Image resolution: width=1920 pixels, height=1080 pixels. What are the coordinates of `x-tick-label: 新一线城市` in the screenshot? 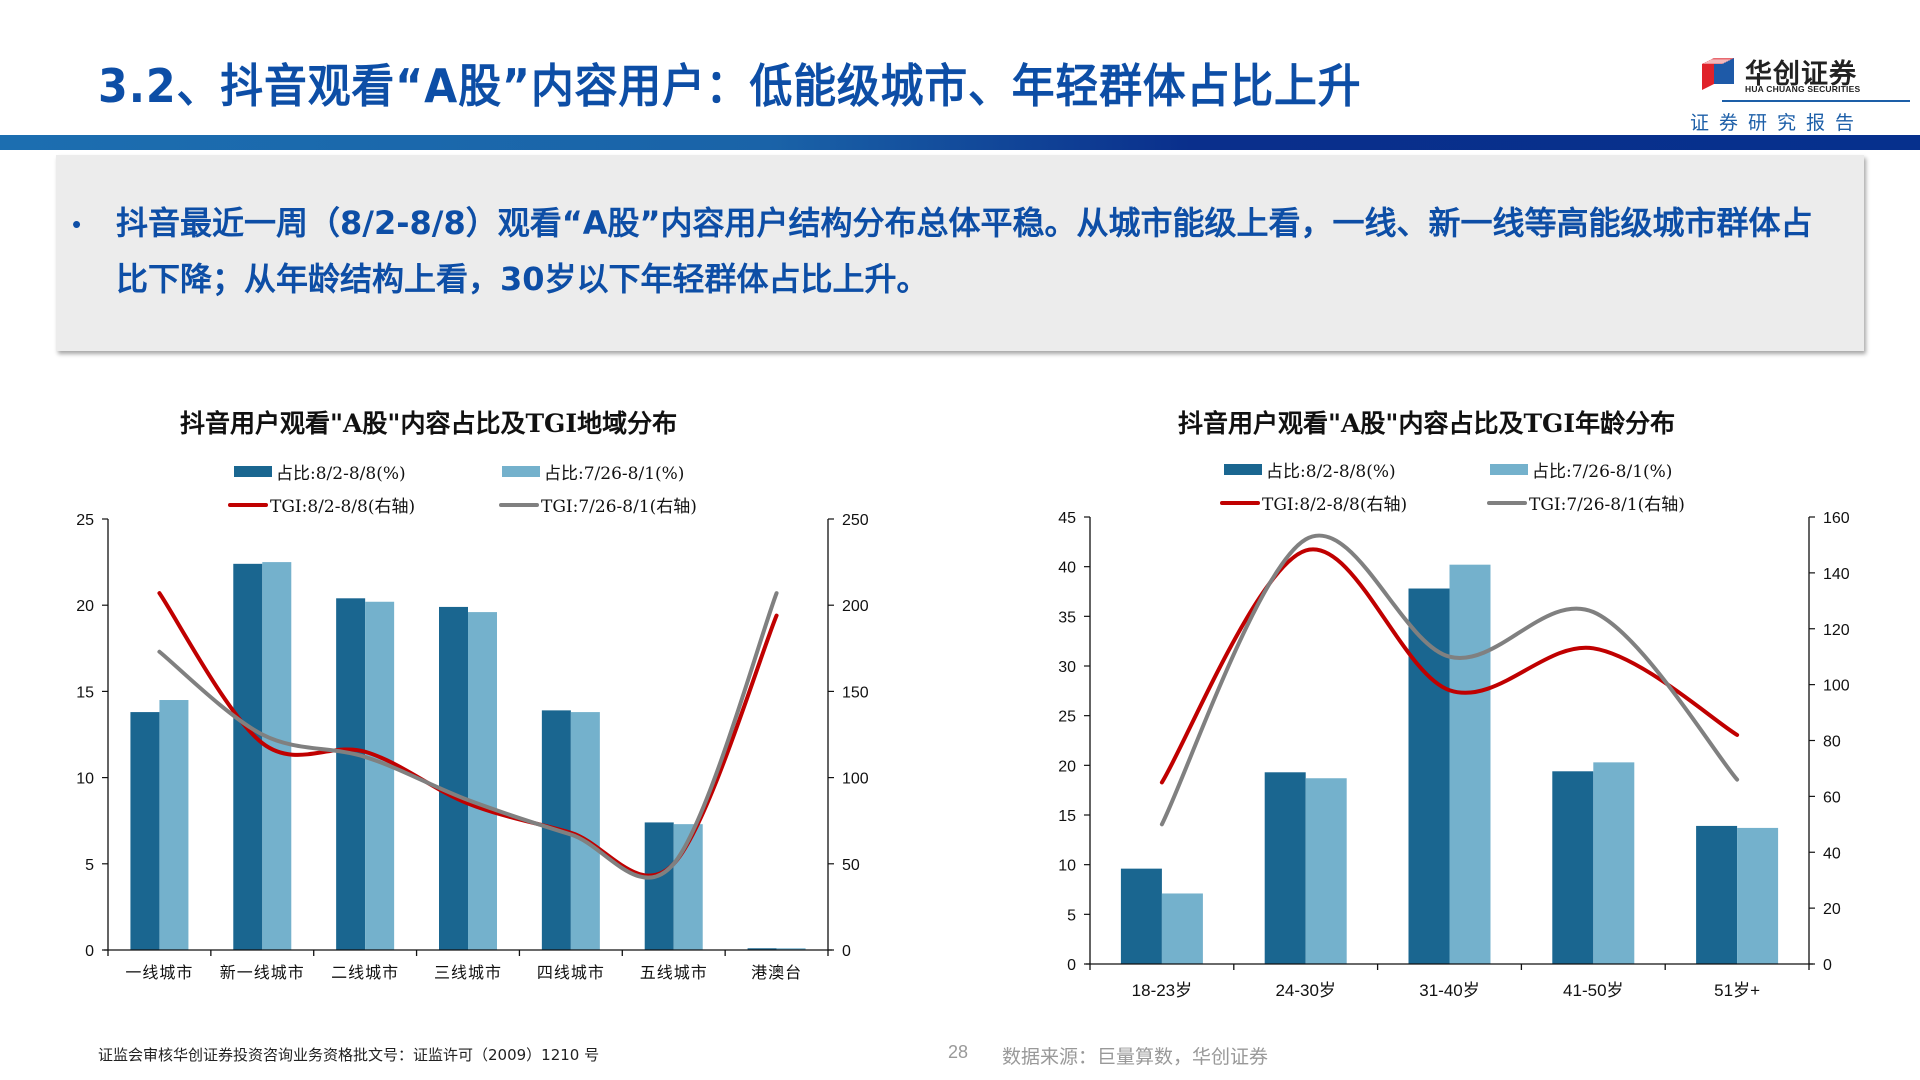 It's located at (262, 972).